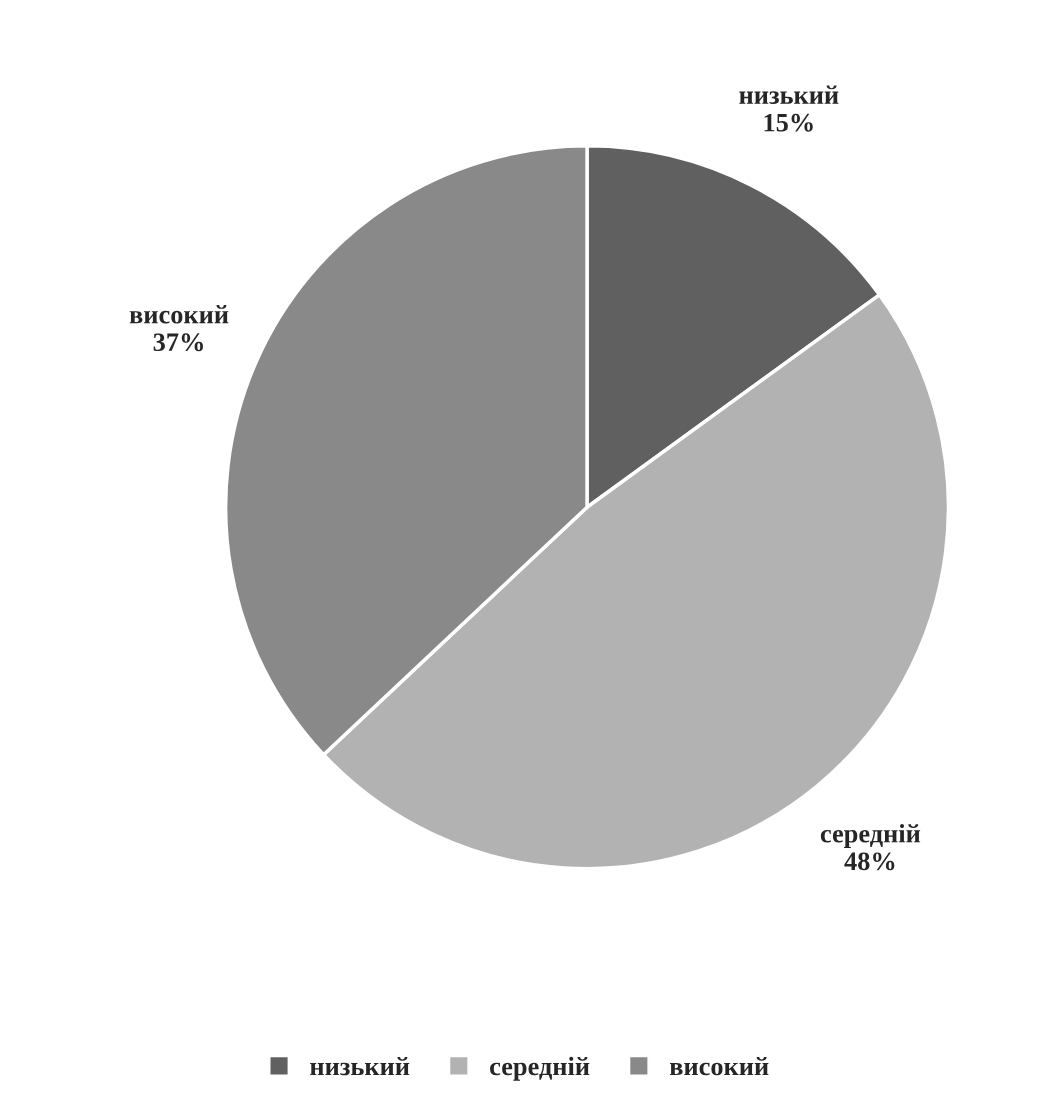  I want to click on legend-label: низький, so click(360, 1066).